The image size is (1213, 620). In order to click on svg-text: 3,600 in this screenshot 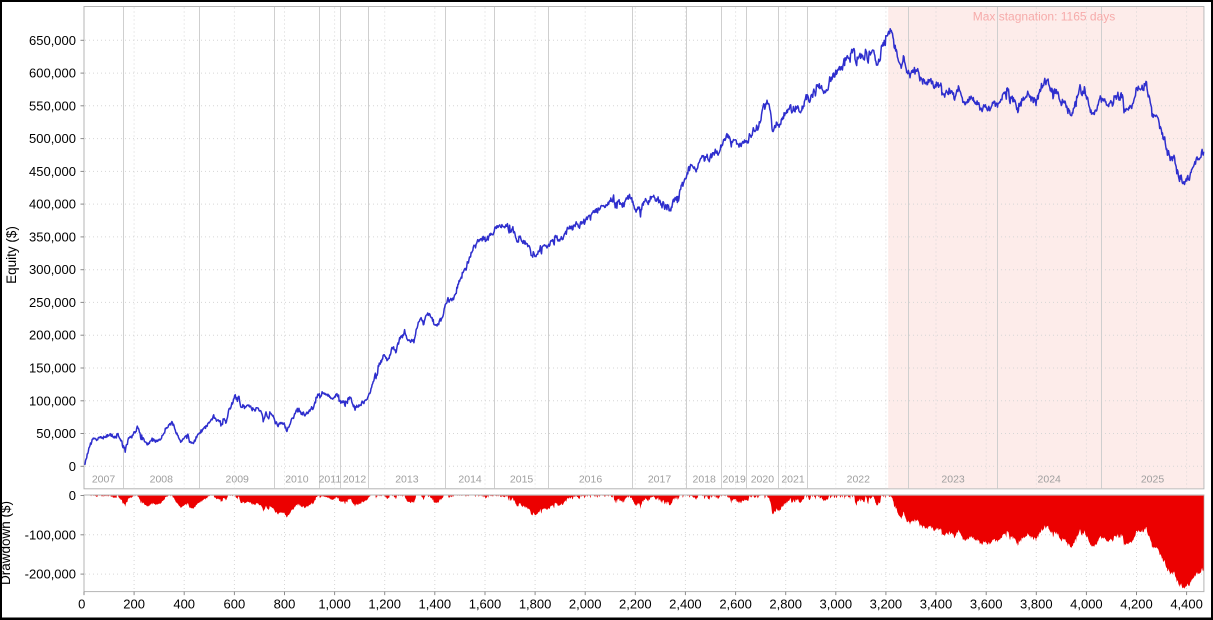, I will do `click(986, 604)`.